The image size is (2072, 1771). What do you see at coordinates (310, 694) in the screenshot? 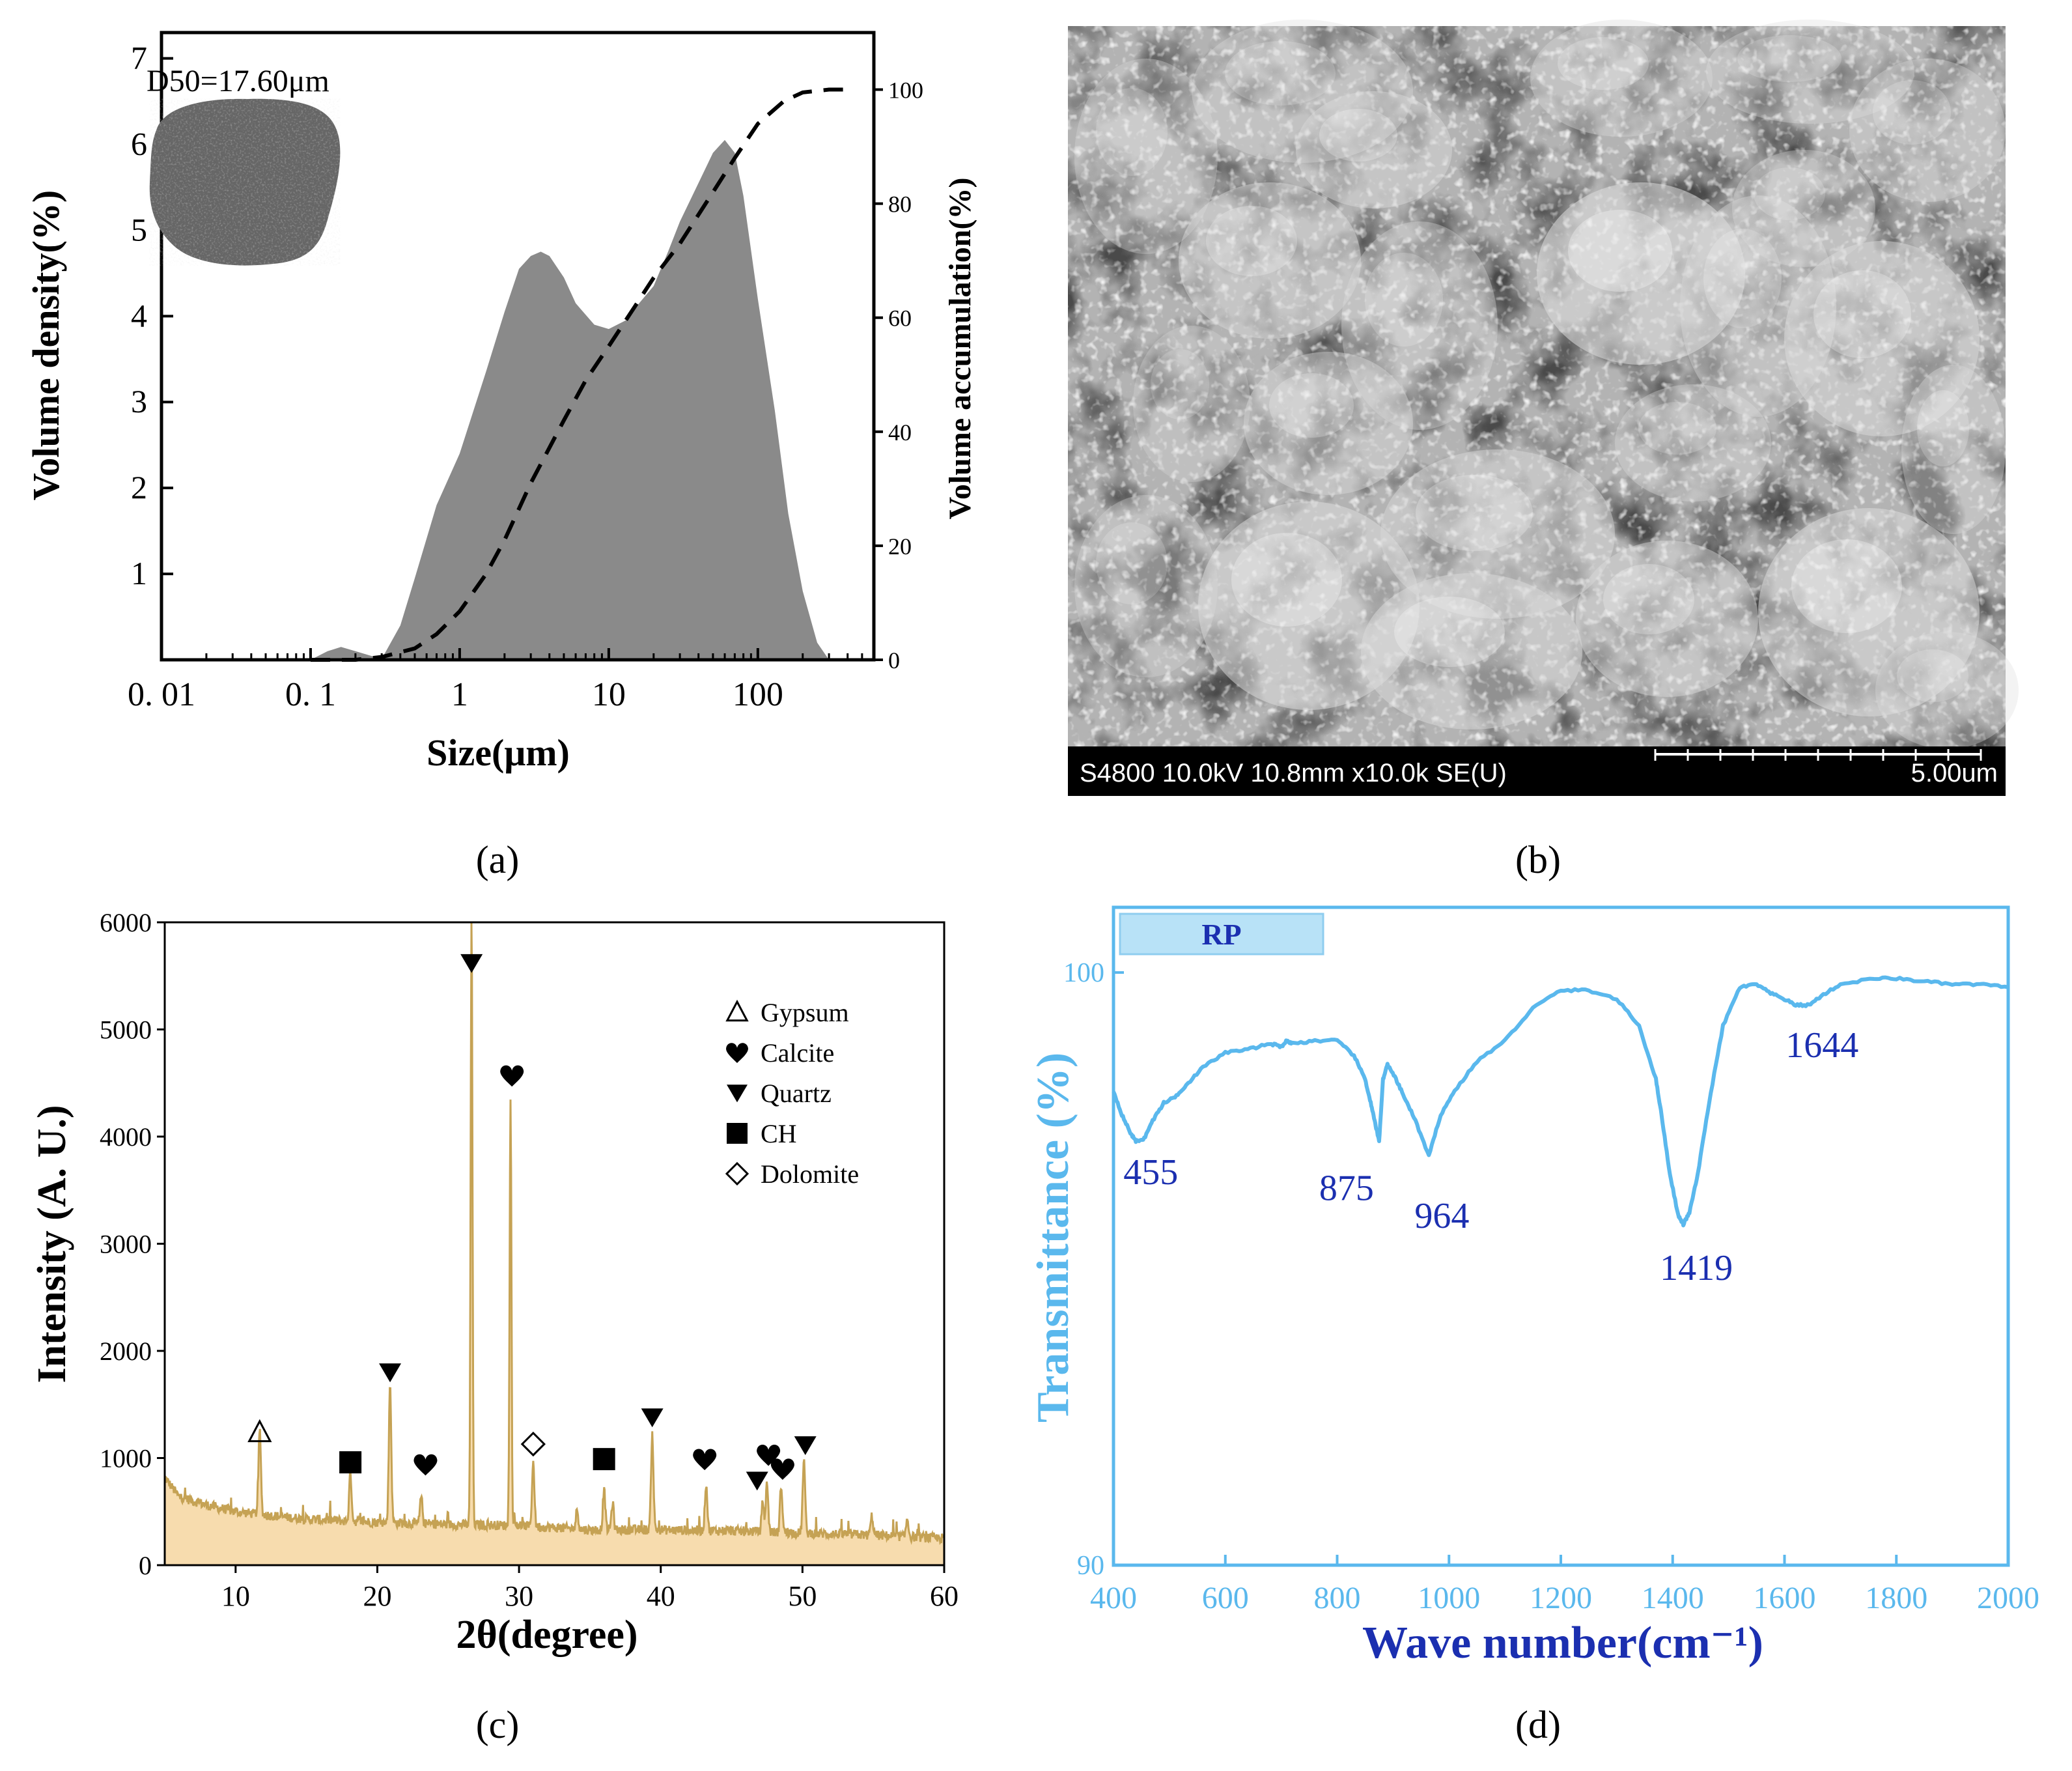
I see `x-tick-label: 0. 1` at bounding box center [310, 694].